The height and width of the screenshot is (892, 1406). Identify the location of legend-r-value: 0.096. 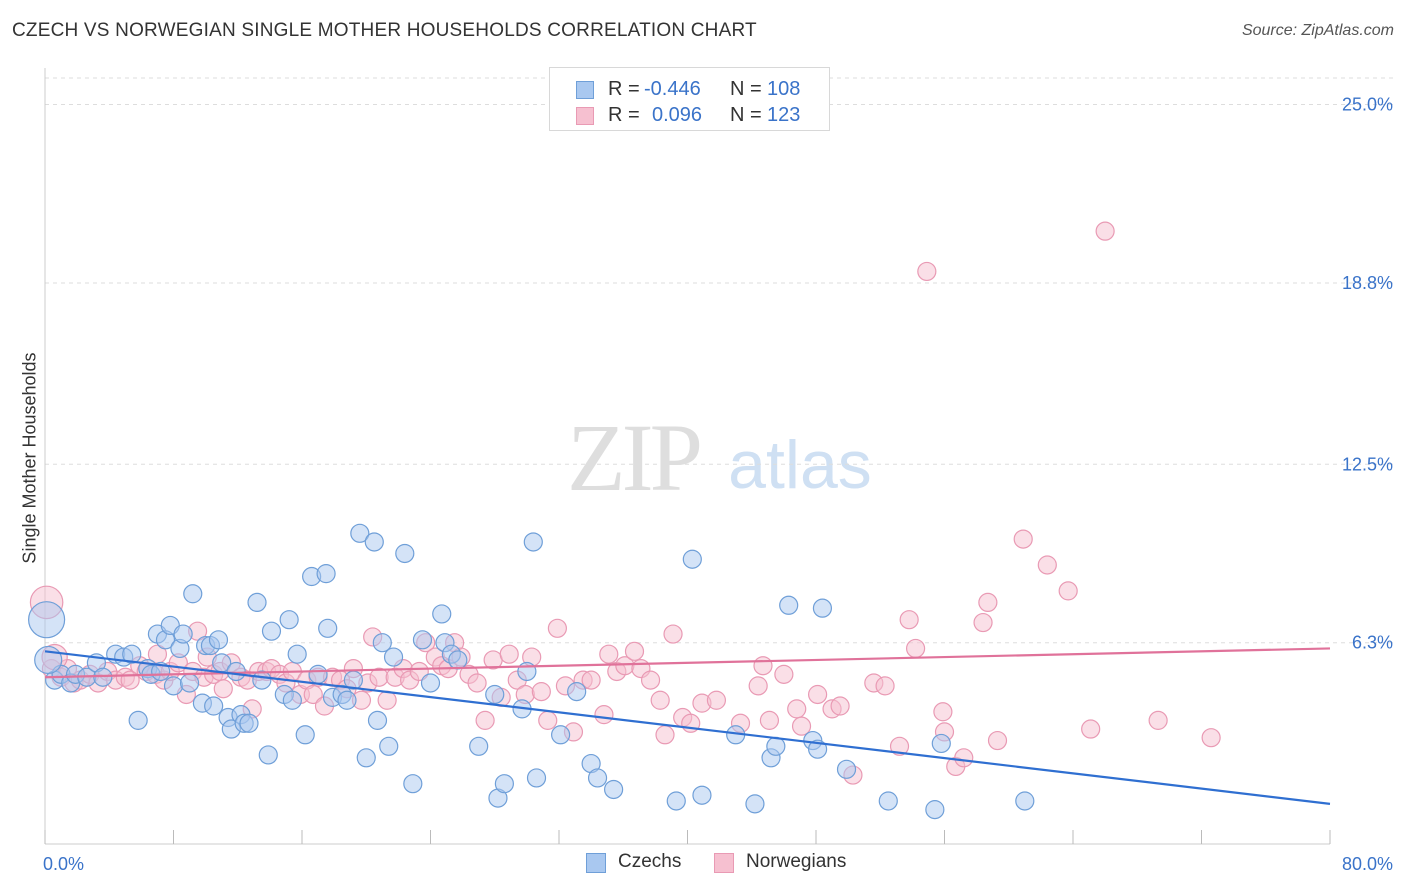
(677, 115).